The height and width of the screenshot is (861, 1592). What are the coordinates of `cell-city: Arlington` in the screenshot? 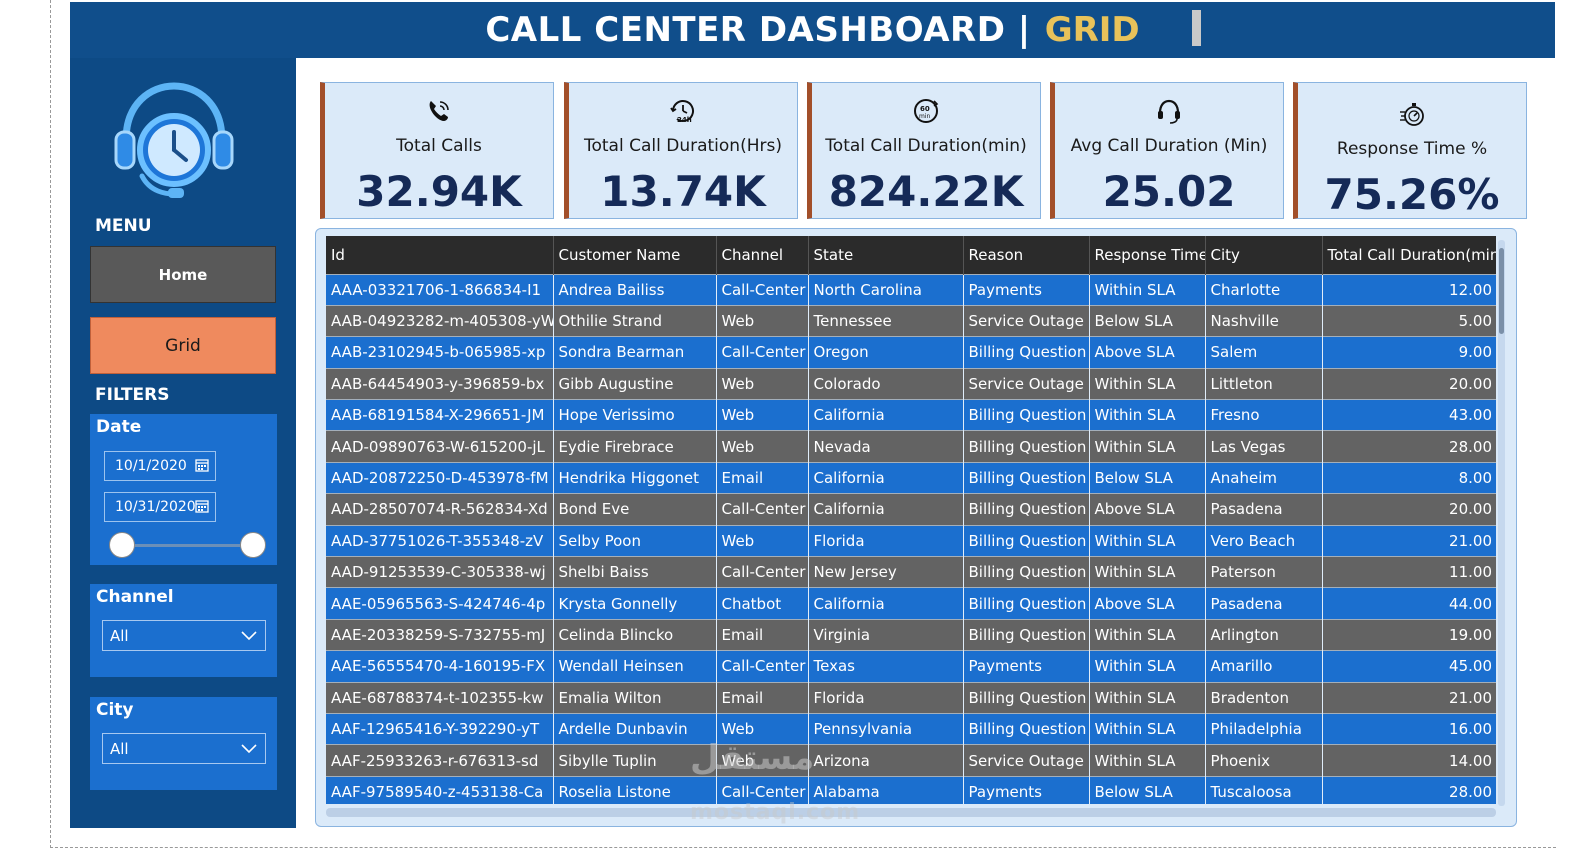 It's located at (1263, 634).